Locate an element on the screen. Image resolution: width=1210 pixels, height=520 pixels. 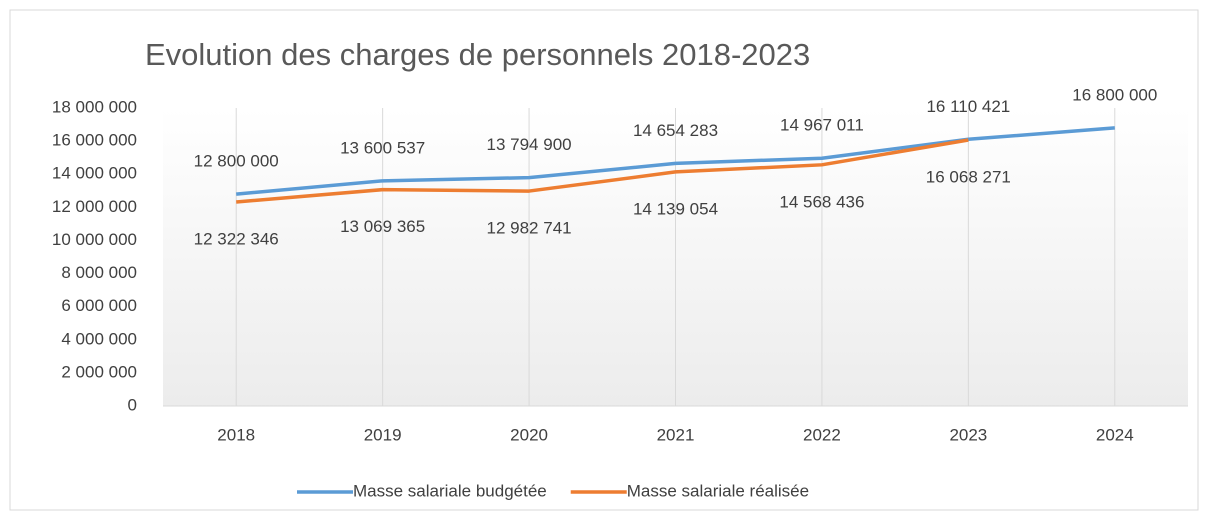
data-label: 14 654 283 is located at coordinates (675, 130).